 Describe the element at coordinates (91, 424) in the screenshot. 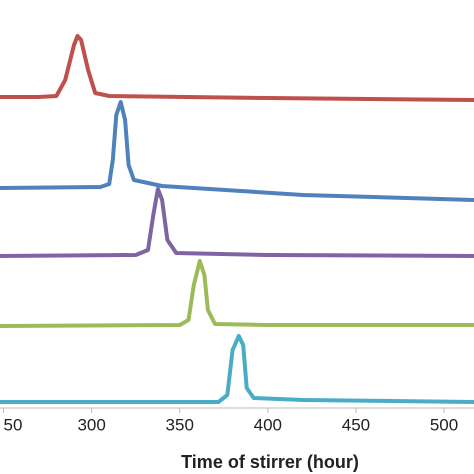

I see `x-tick-label: 300` at that location.